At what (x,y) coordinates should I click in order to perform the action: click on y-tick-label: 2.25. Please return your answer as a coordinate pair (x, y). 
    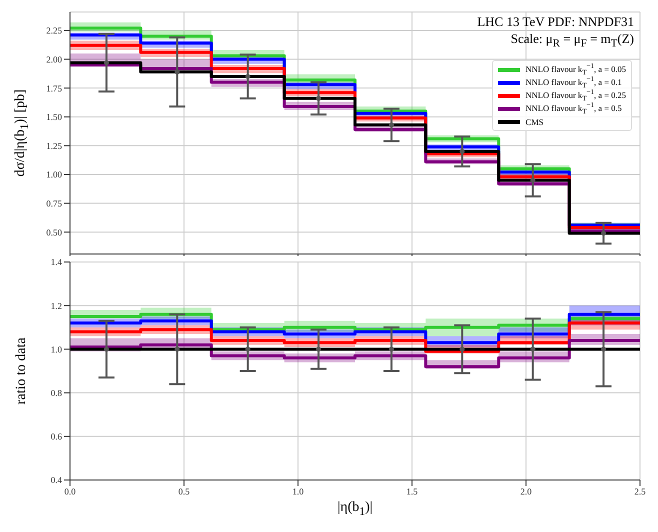
    Looking at the image, I should click on (54, 31).